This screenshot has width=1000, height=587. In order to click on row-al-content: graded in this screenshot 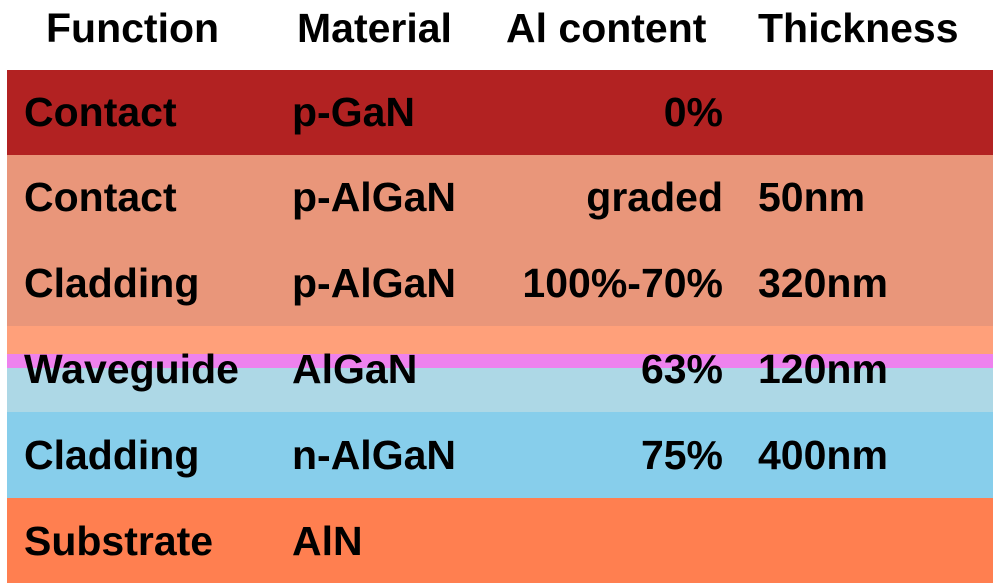, I will do `click(654, 197)`.